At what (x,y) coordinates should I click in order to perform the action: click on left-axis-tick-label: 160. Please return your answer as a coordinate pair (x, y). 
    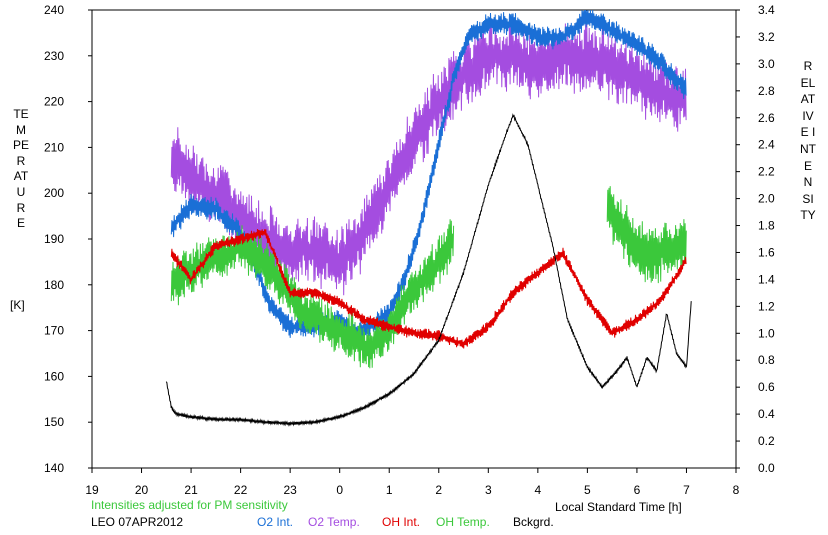
    Looking at the image, I should click on (54, 376).